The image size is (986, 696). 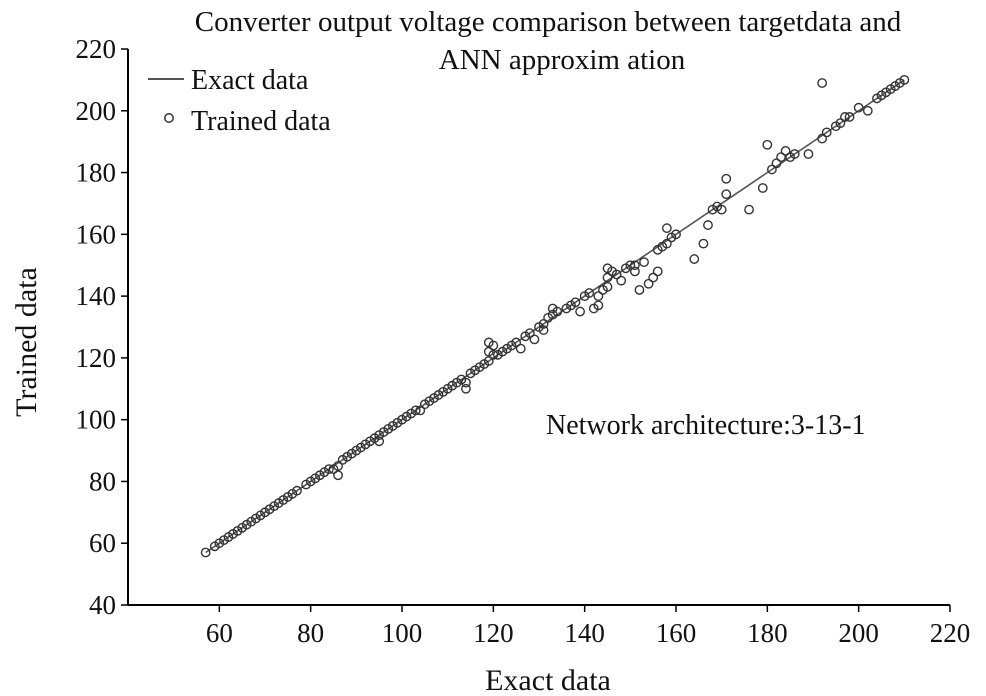 What do you see at coordinates (261, 121) in the screenshot?
I see `legend-label-trained-data: Trained data` at bounding box center [261, 121].